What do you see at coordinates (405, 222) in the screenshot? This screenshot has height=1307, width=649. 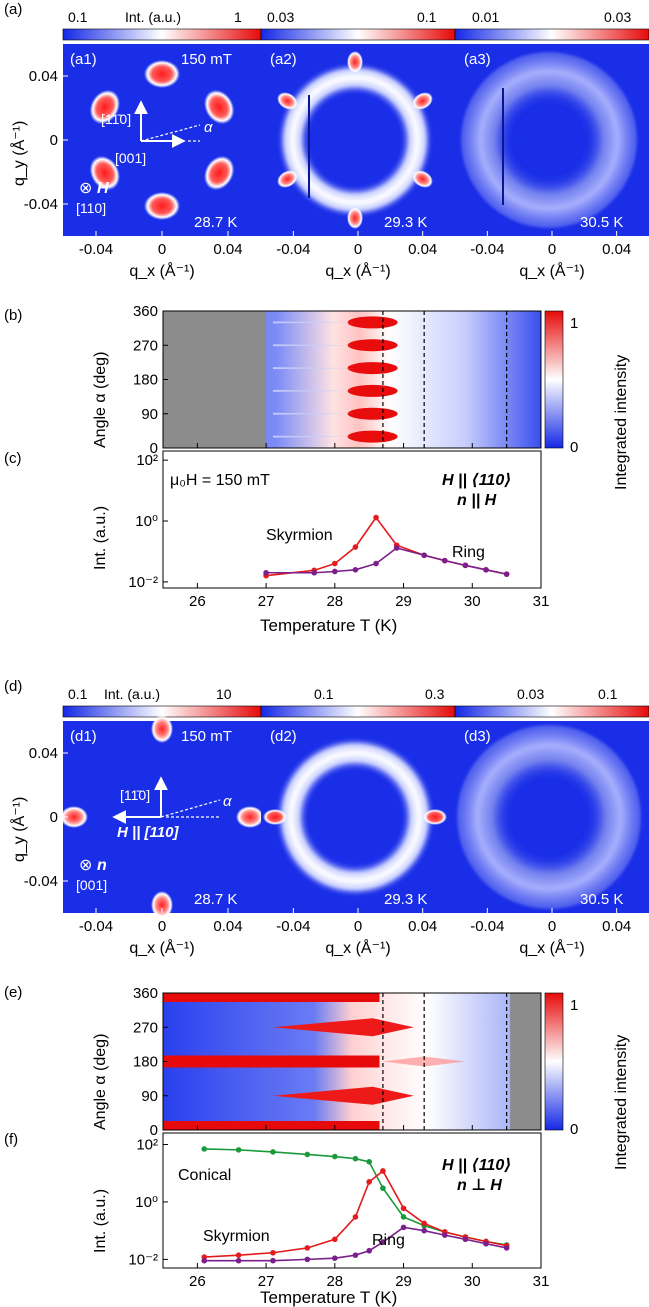 I see `temperature-label: 29.3 K` at bounding box center [405, 222].